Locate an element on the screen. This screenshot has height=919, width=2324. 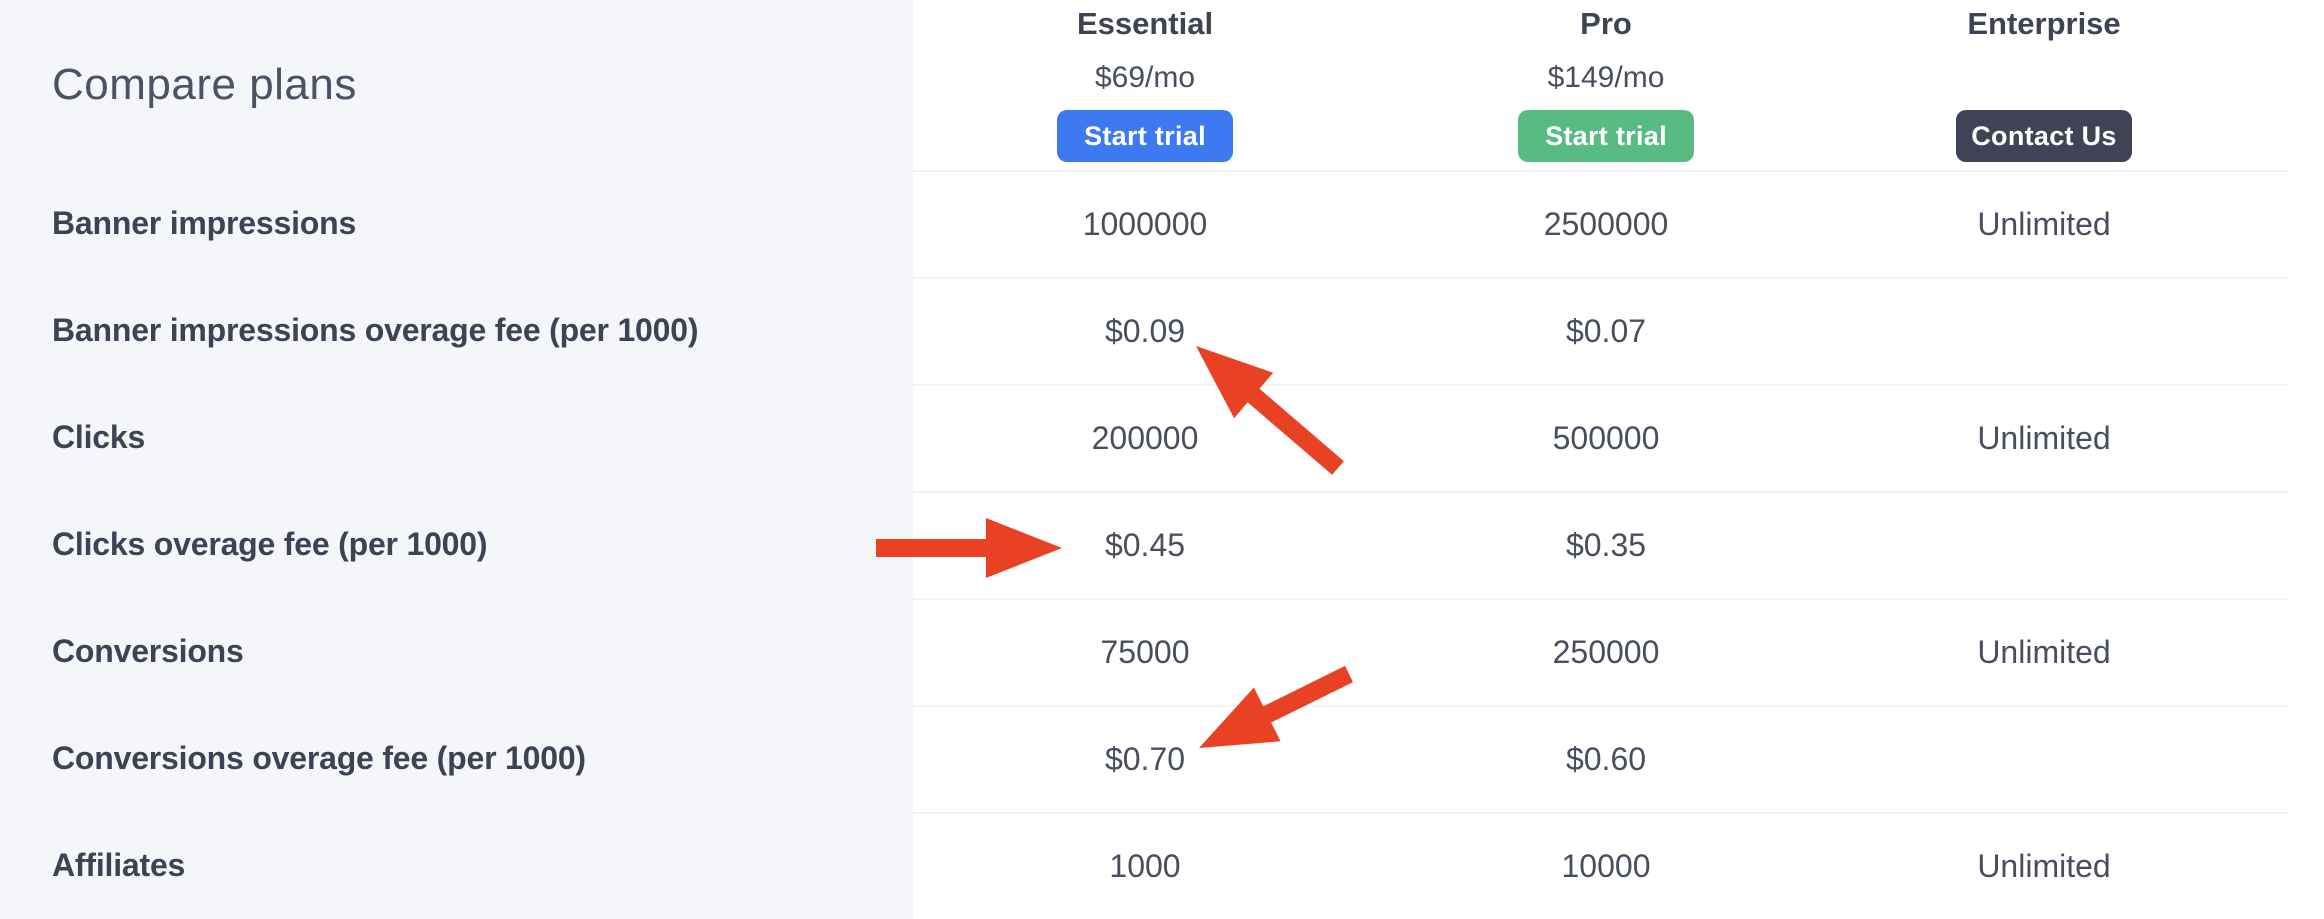
cell-clicks-overage-pro: $0.35 is located at coordinates (1606, 544).